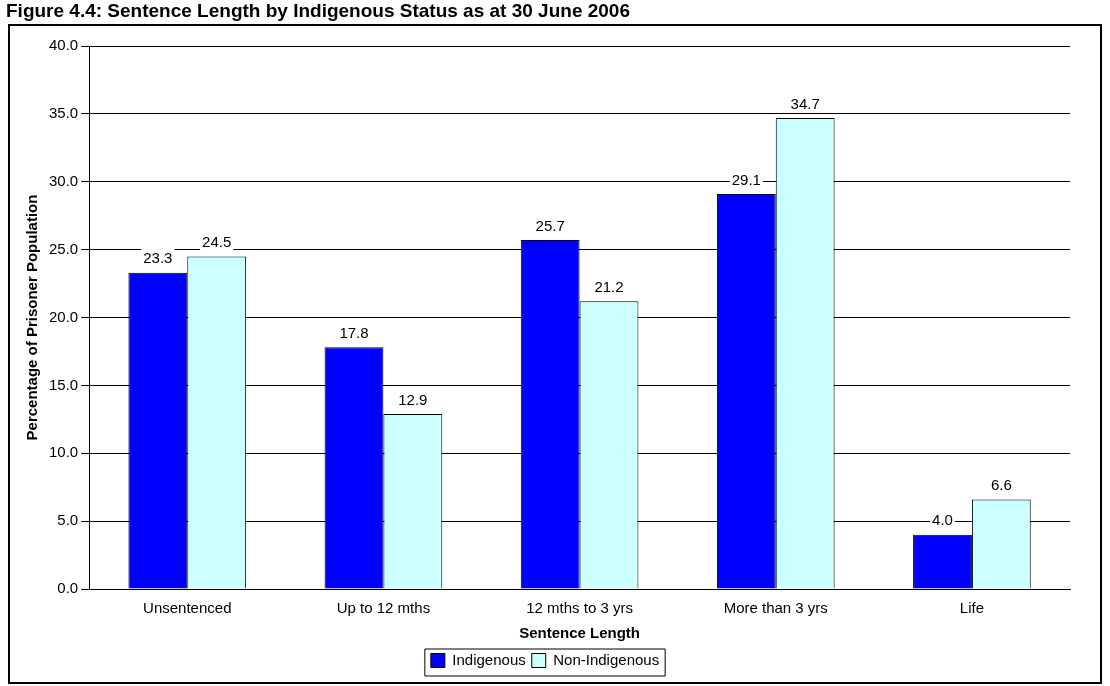 This screenshot has height=686, width=1110. What do you see at coordinates (68, 588) in the screenshot?
I see `y-tick-label: 0.0` at bounding box center [68, 588].